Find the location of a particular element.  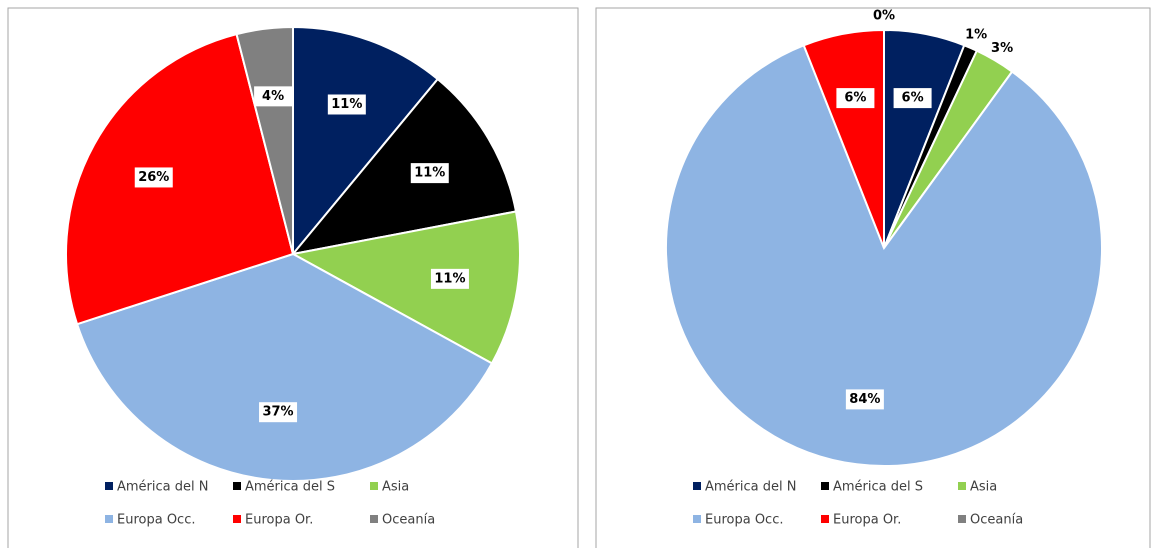

data-label: 84% is located at coordinates (864, 399).